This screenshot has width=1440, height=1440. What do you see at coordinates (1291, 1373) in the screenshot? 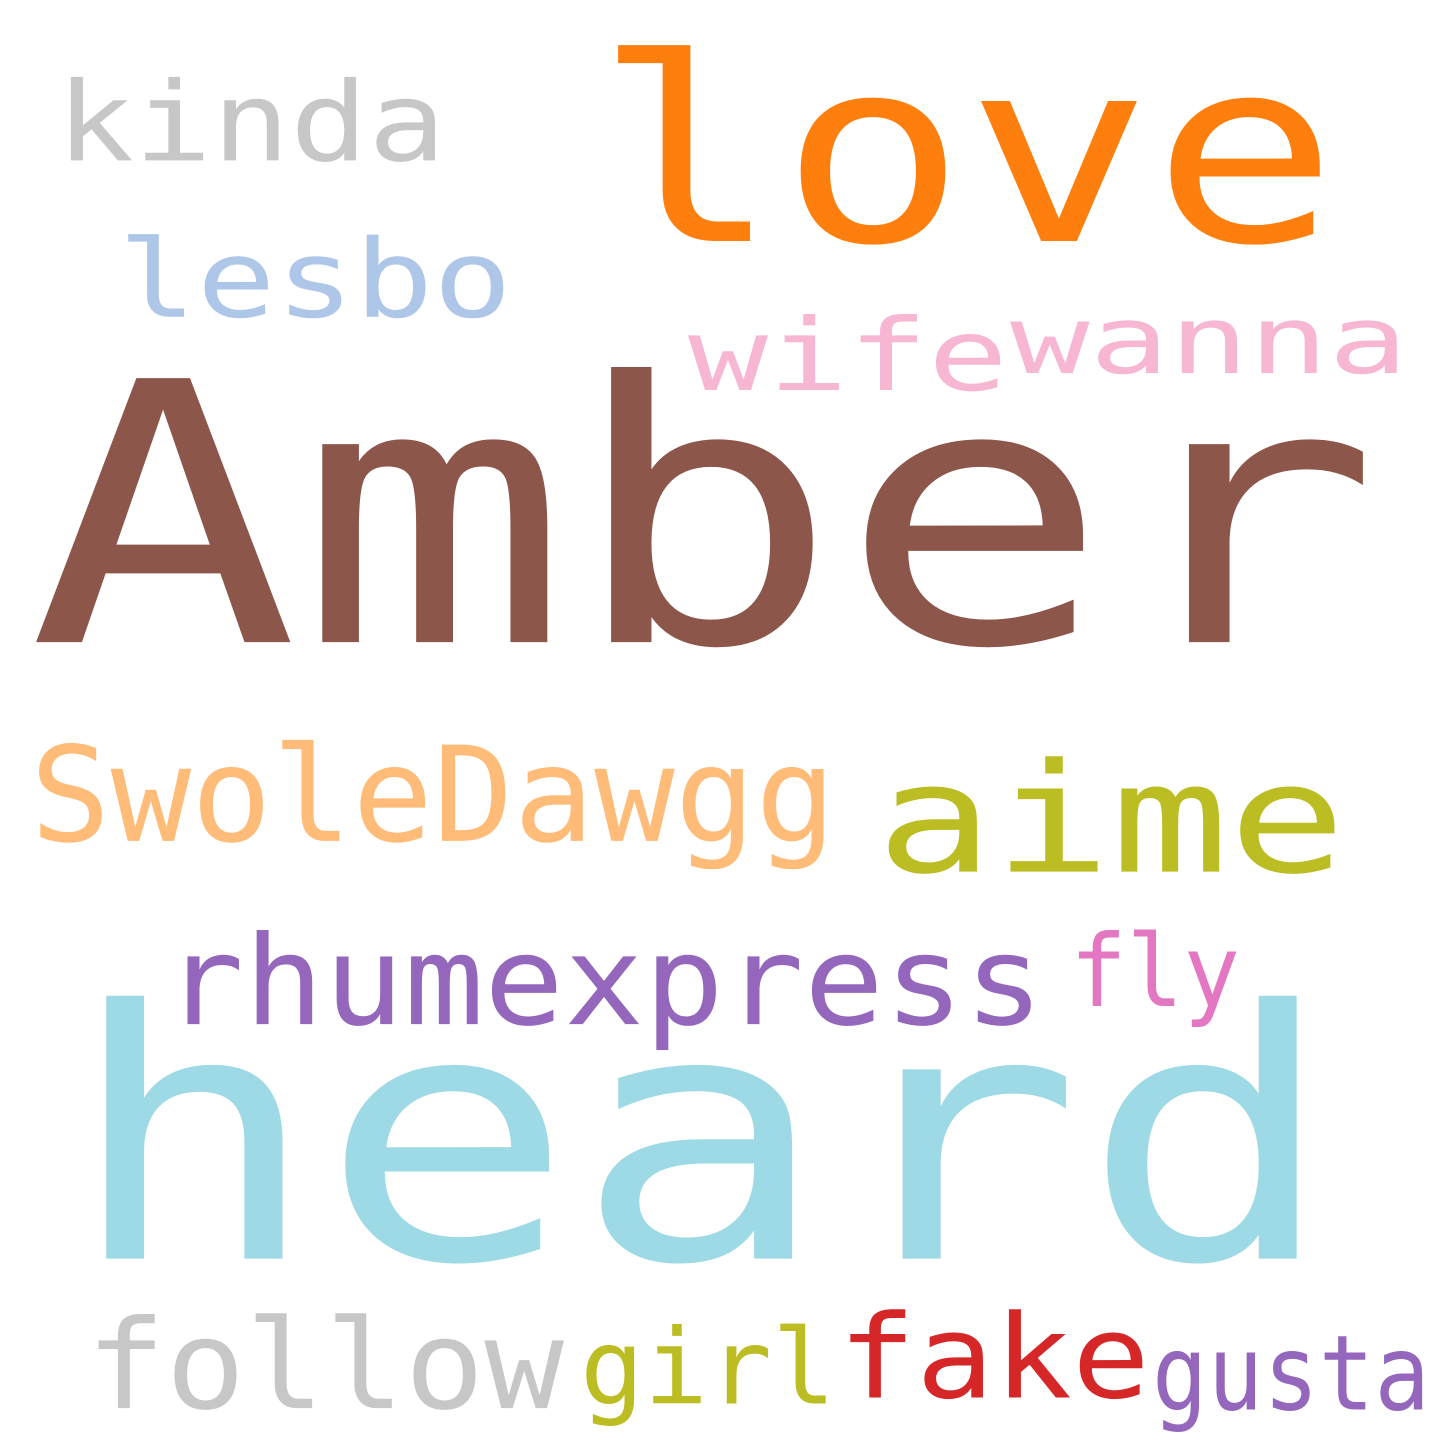
I see `word-gusta: gusta` at bounding box center [1291, 1373].